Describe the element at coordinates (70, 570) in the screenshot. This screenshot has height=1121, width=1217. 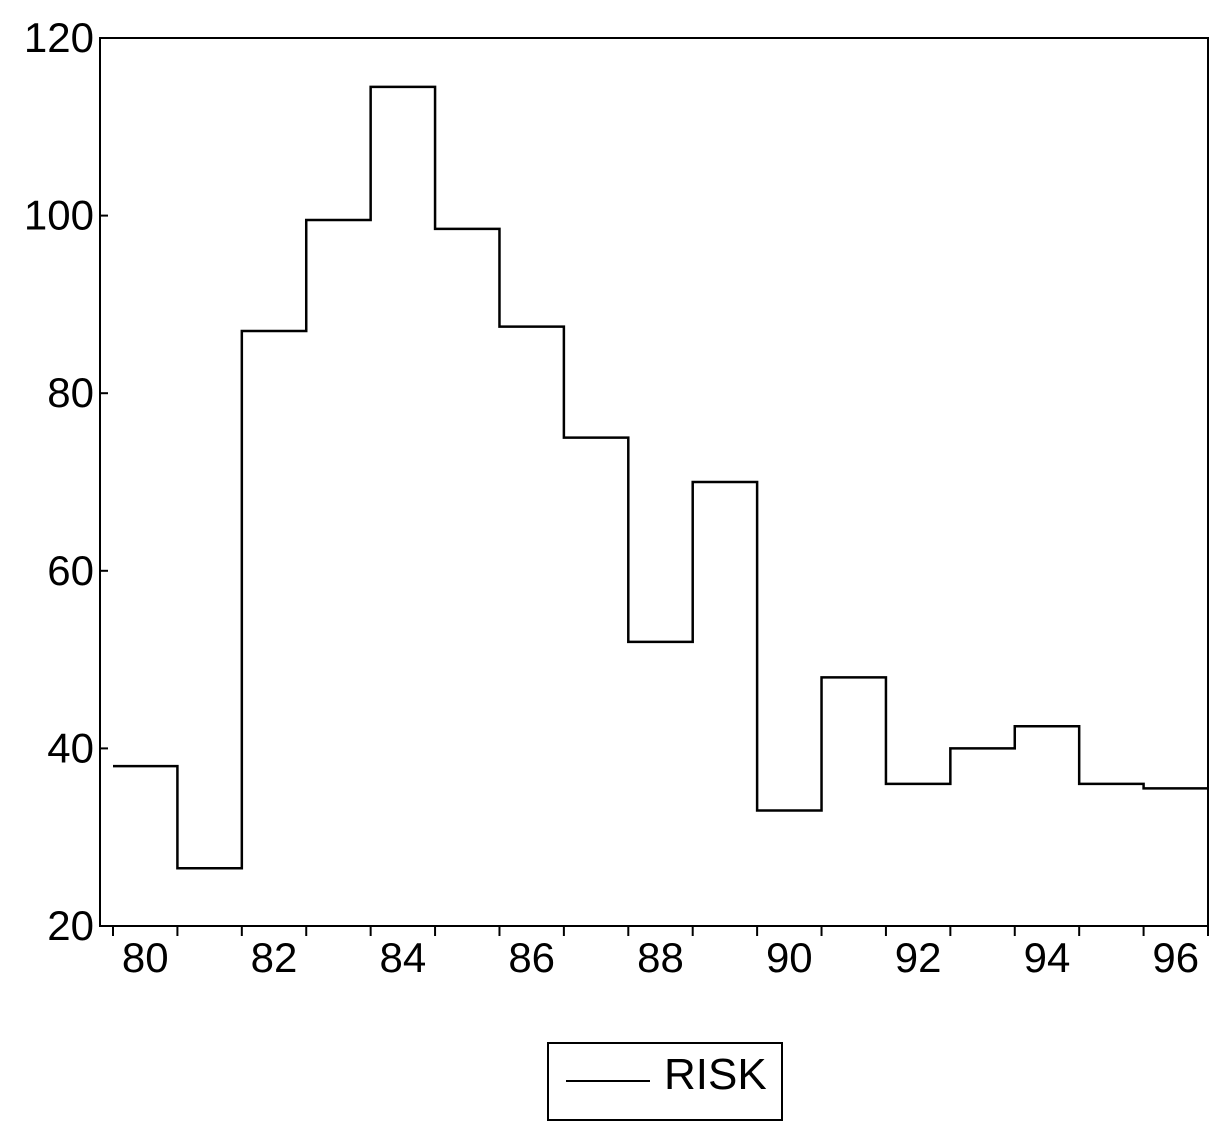
I see `y-tick-label: 60` at that location.